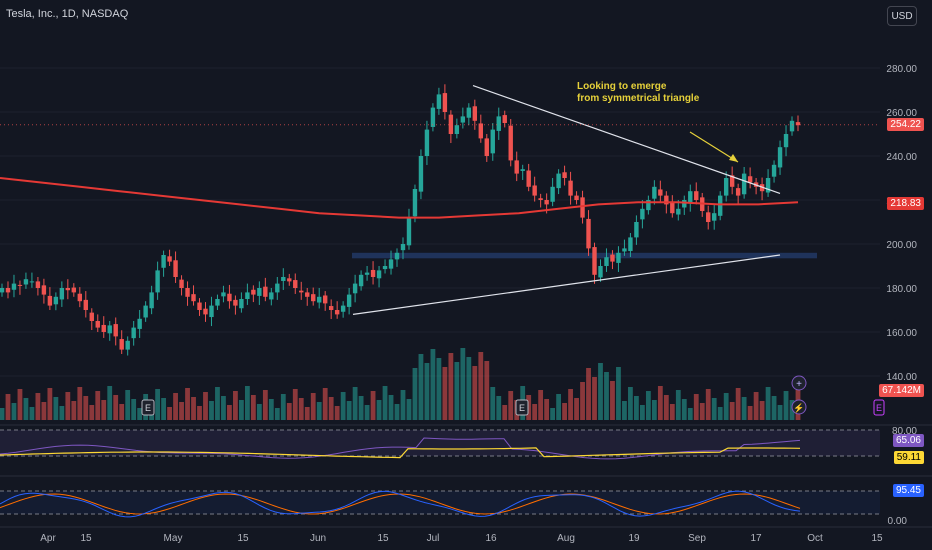 The image size is (932, 550). What do you see at coordinates (67, 14) in the screenshot?
I see `symbol-title: Tesla, Inc., 1D, NASDAQ` at bounding box center [67, 14].